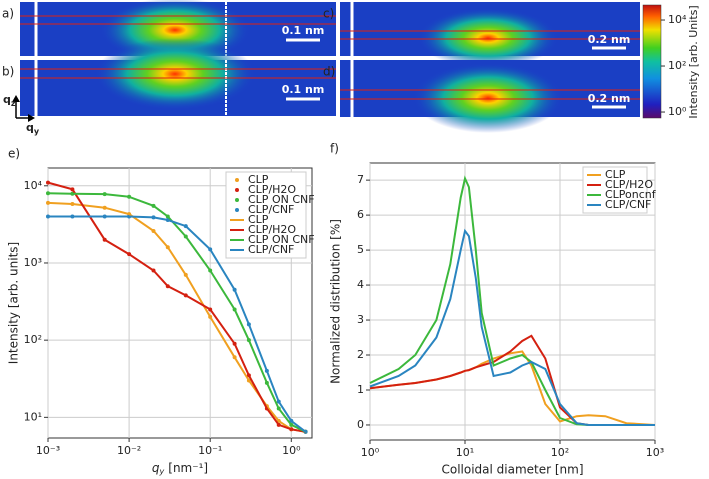  What do you see at coordinates (693, 61) in the screenshot?
I see `colorbar-label: Intensity [arb. Units]` at bounding box center [693, 61].